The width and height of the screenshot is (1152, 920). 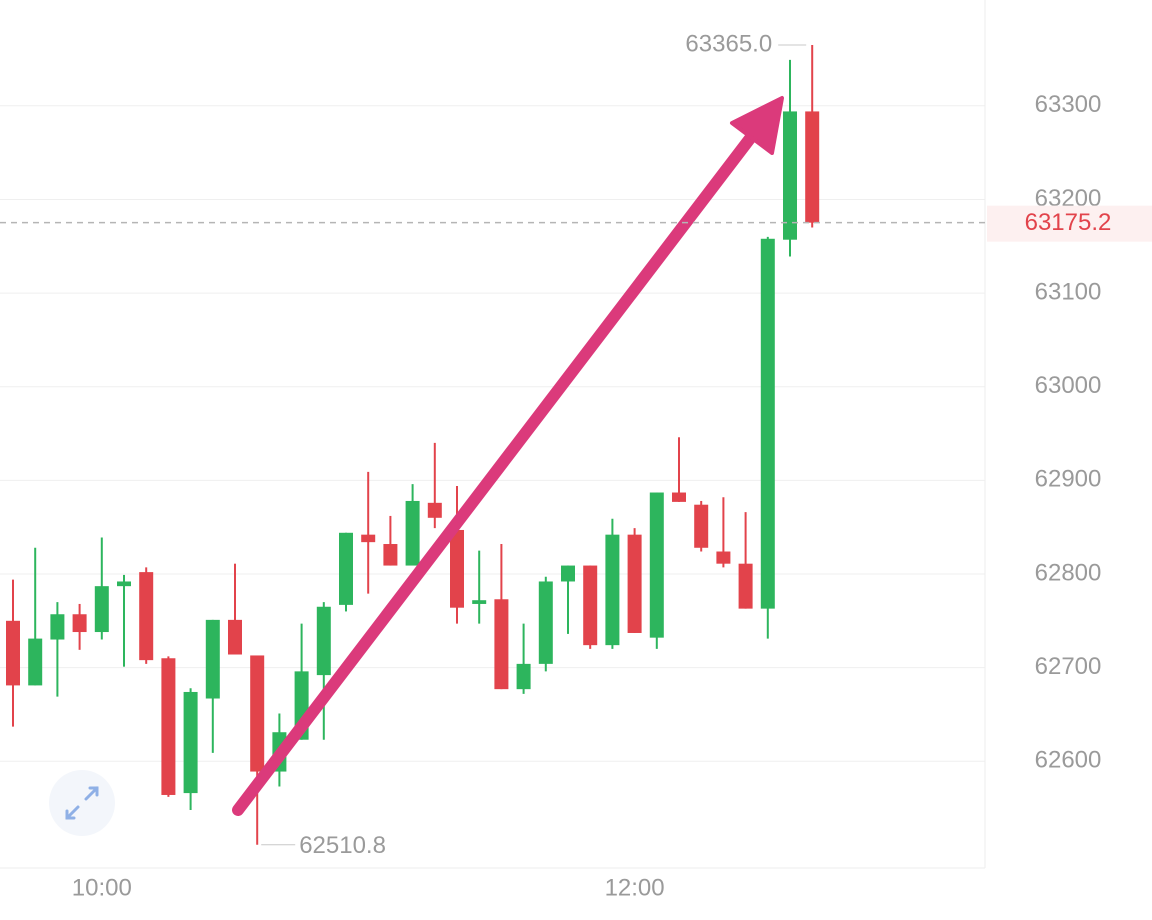 I want to click on expand-button, so click(x=82, y=803).